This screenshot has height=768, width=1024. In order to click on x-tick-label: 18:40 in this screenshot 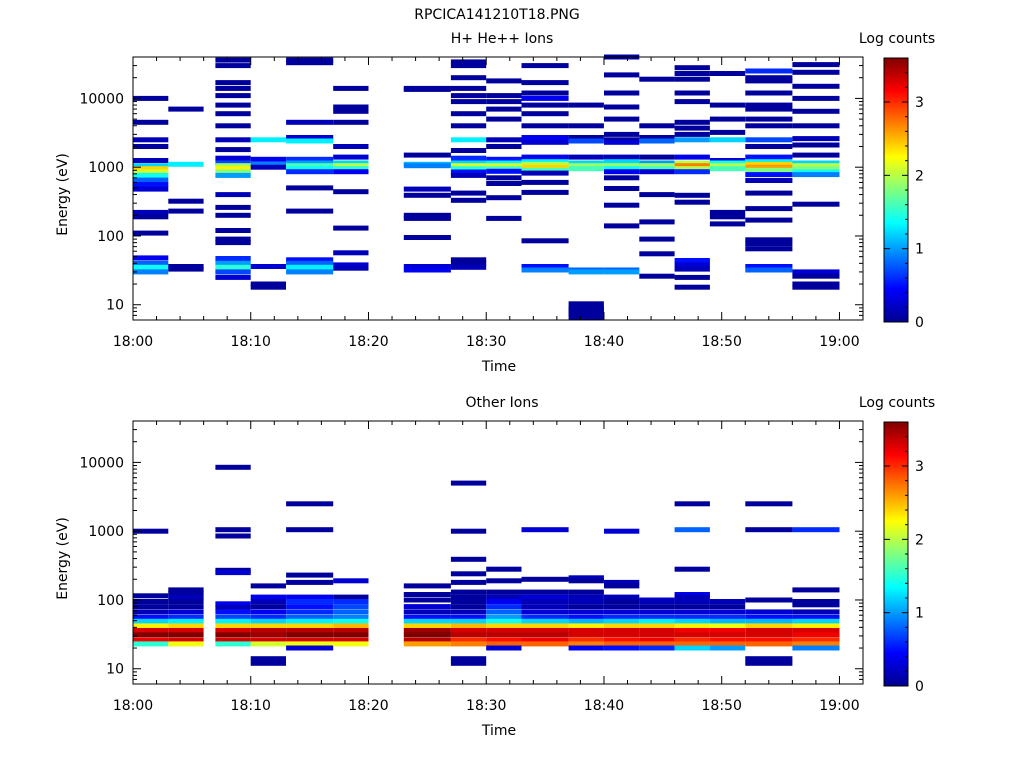, I will do `click(604, 706)`.